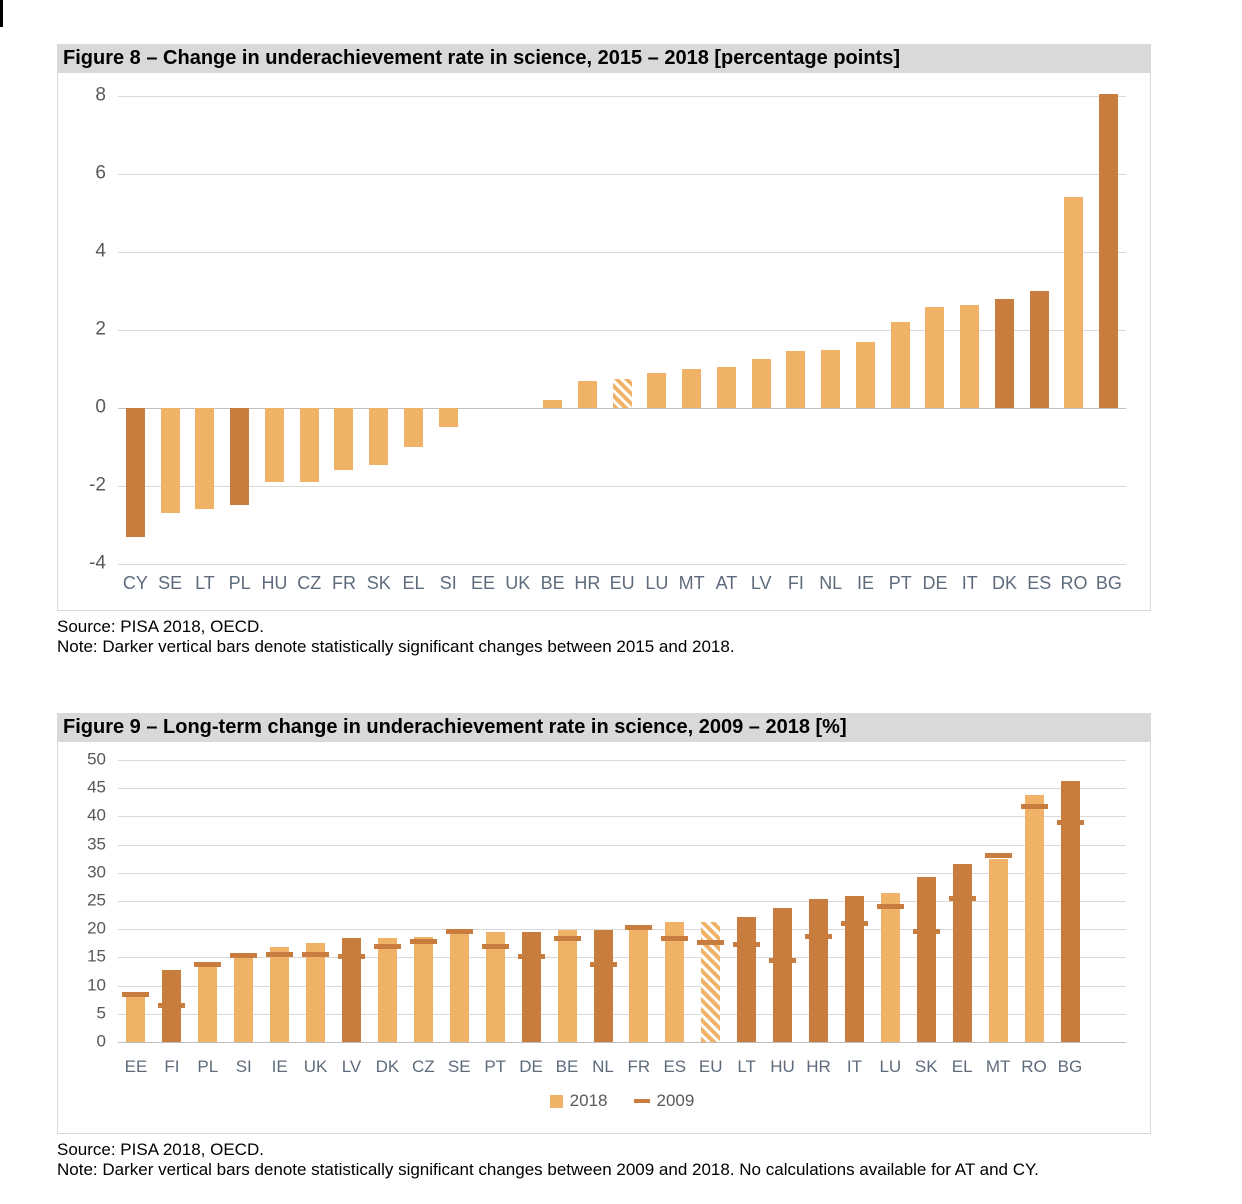 The width and height of the screenshot is (1242, 1204). I want to click on bar-hr, so click(819, 970).